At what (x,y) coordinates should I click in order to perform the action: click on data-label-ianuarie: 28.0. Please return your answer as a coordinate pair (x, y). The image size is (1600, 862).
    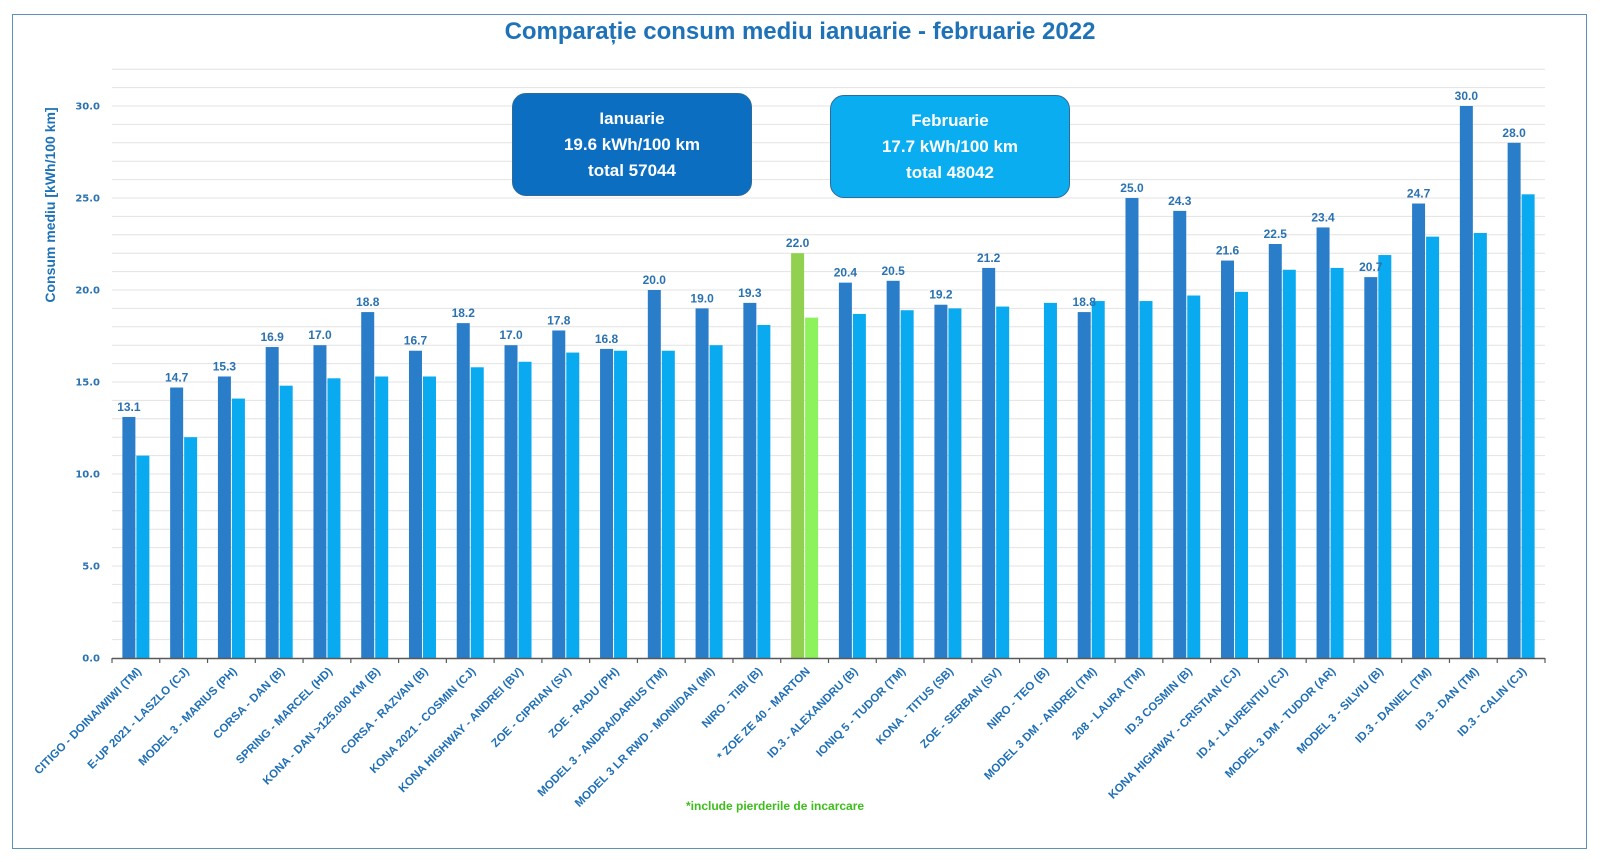
    Looking at the image, I should click on (1514, 133).